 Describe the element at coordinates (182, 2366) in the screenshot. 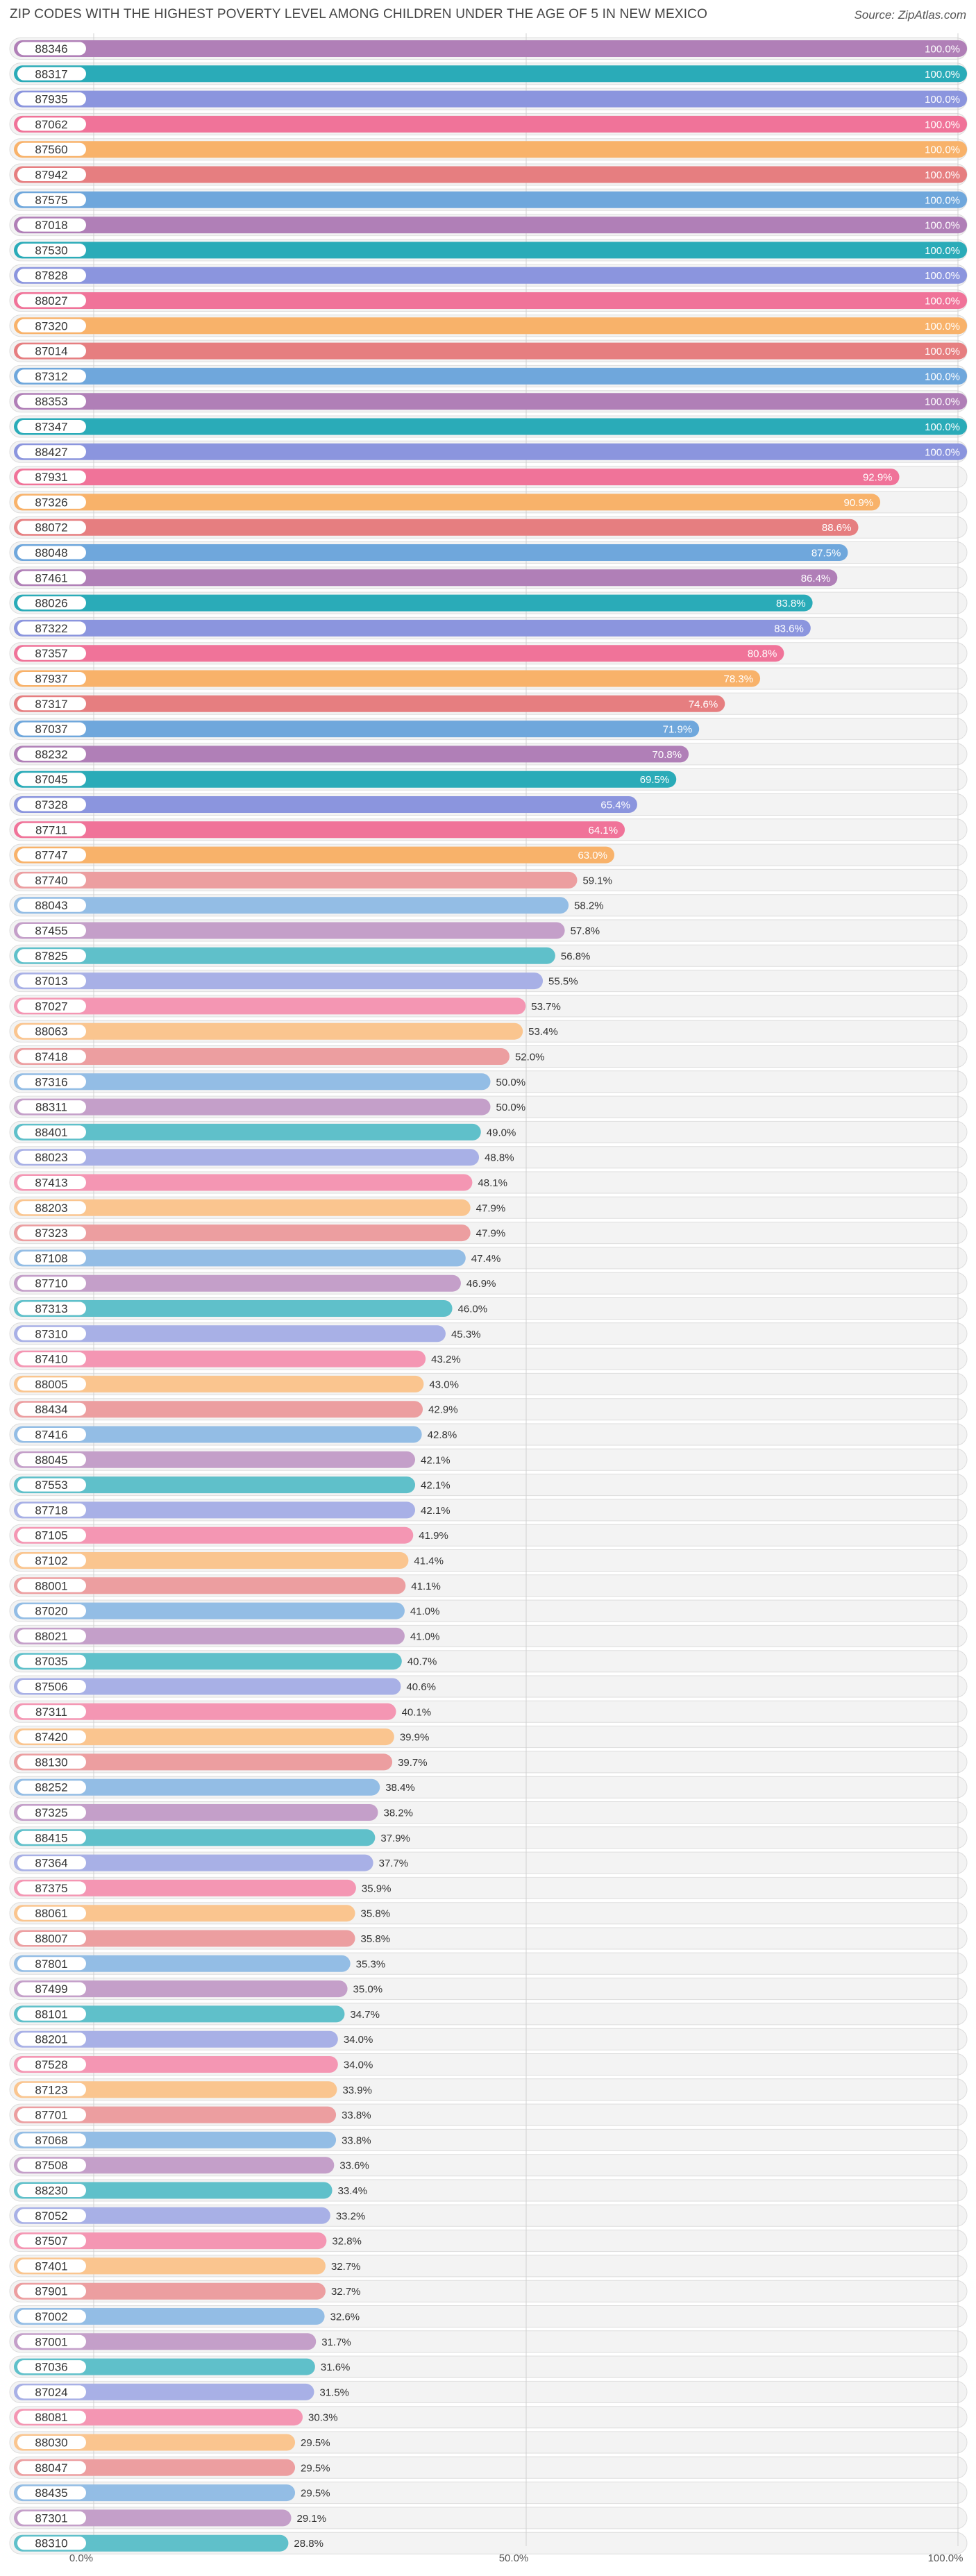

I see `bar-row: 87036 31.6%` at that location.